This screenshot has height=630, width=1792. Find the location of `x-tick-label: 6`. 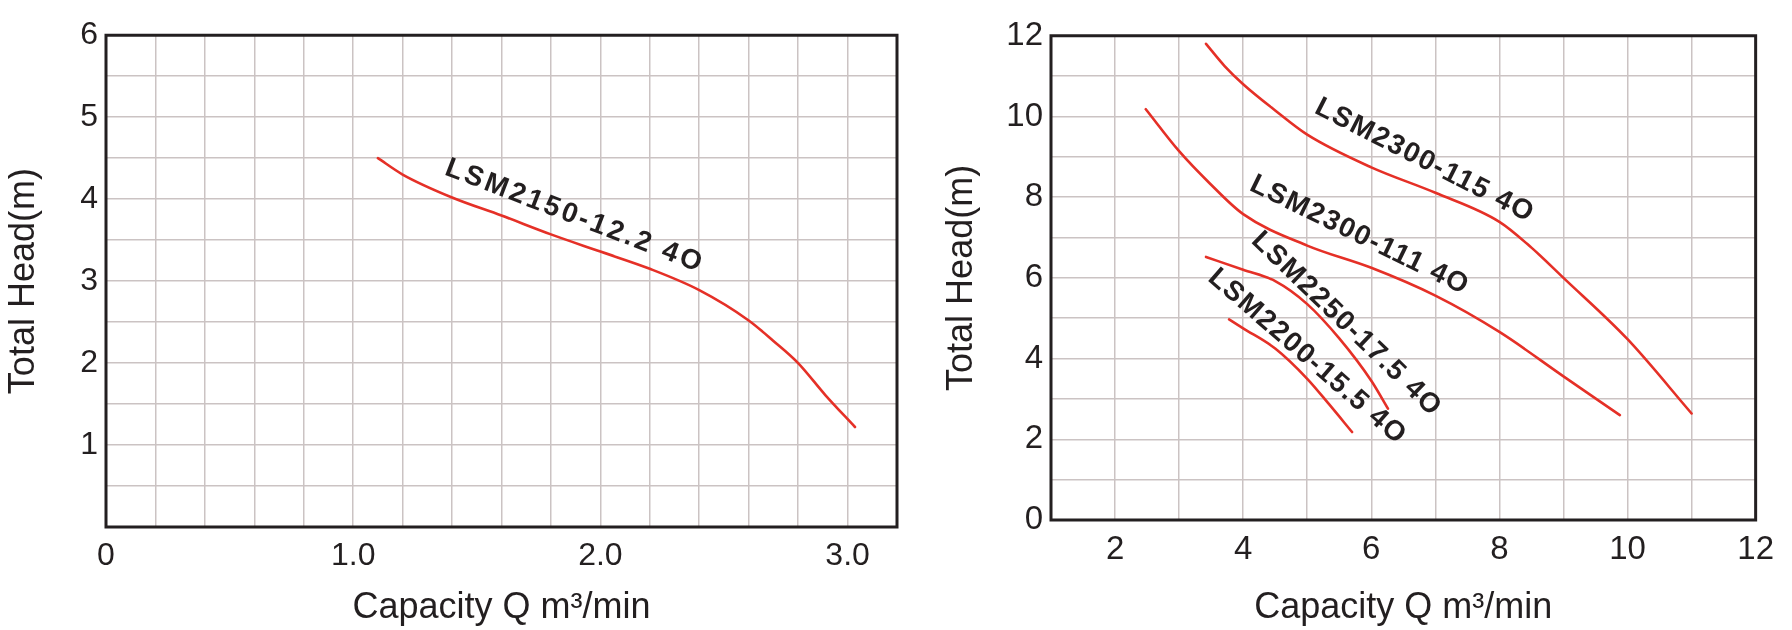

x-tick-label: 6 is located at coordinates (1371, 547).